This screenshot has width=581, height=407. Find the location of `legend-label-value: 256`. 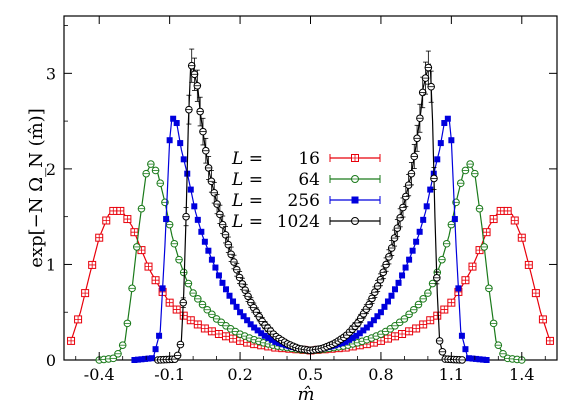

legend-label-value: 256 is located at coordinates (304, 201).